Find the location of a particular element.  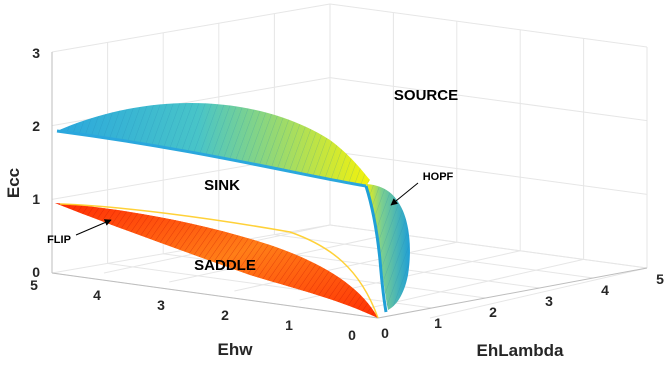

y-axis-label: EhLambda is located at coordinates (520, 350).